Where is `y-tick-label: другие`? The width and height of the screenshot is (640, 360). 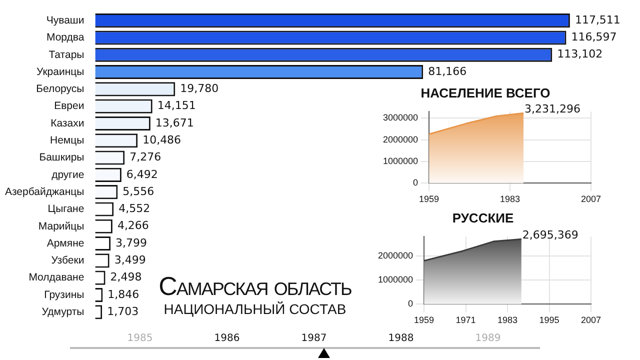 y-tick-label: другие is located at coordinates (68, 174).